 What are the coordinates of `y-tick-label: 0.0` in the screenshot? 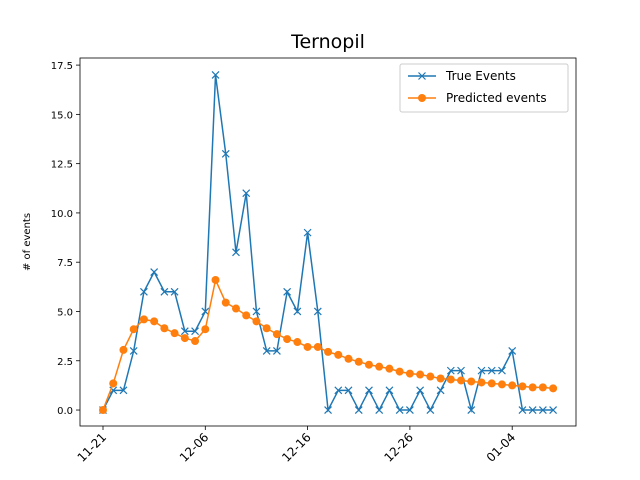 It's located at (65, 411).